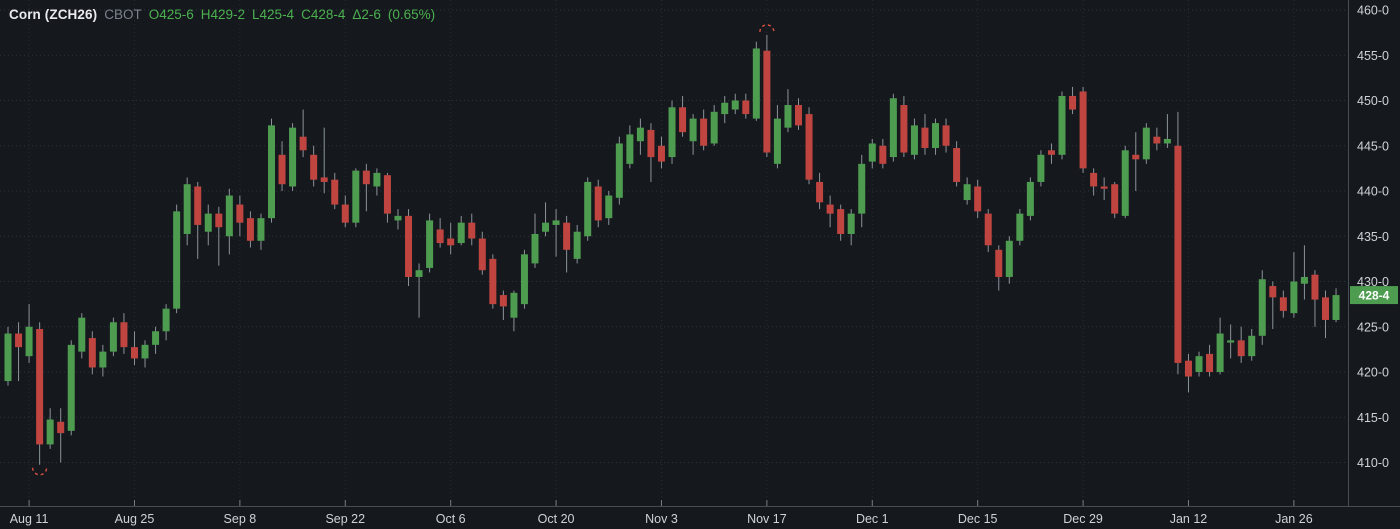 Image resolution: width=1400 pixels, height=529 pixels. Describe the element at coordinates (1373, 373) in the screenshot. I see `price-axis-label: 420-0` at that location.